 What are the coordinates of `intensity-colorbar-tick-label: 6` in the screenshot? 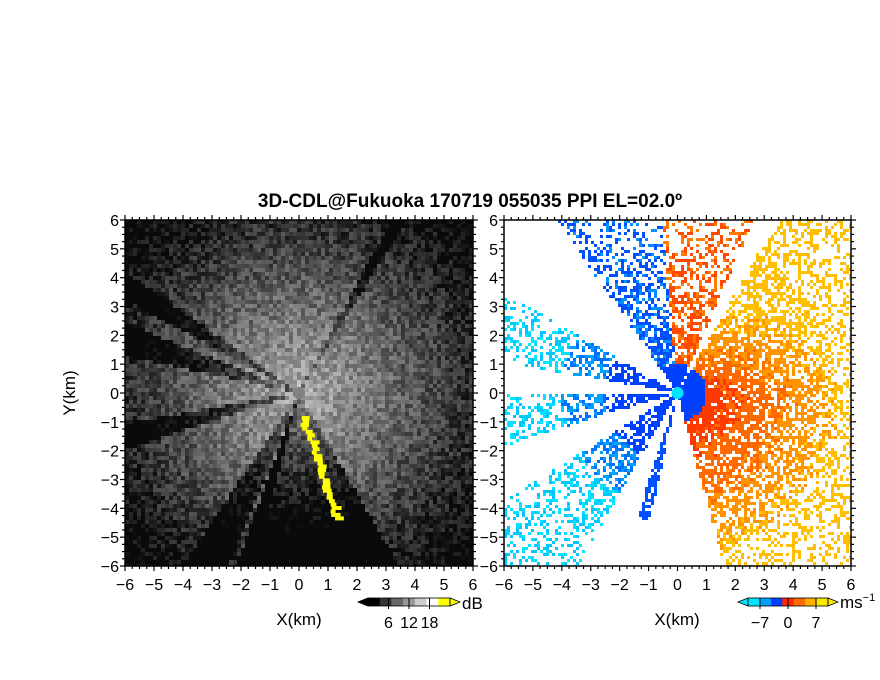 It's located at (388, 623).